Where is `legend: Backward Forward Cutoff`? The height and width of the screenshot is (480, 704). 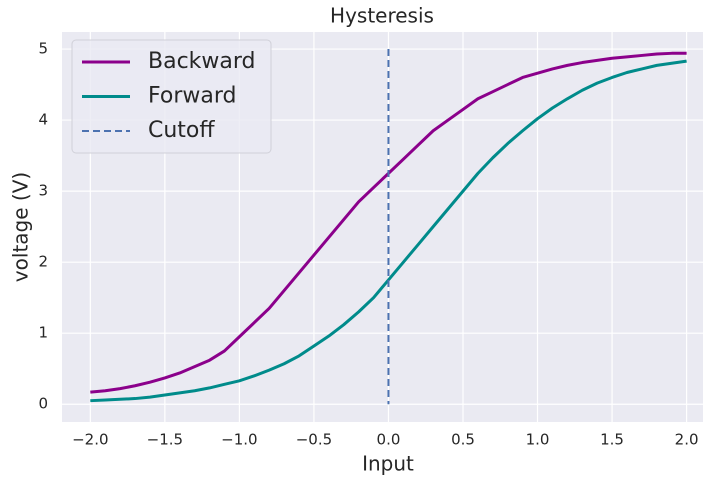 legend: Backward Forward Cutoff is located at coordinates (171, 96).